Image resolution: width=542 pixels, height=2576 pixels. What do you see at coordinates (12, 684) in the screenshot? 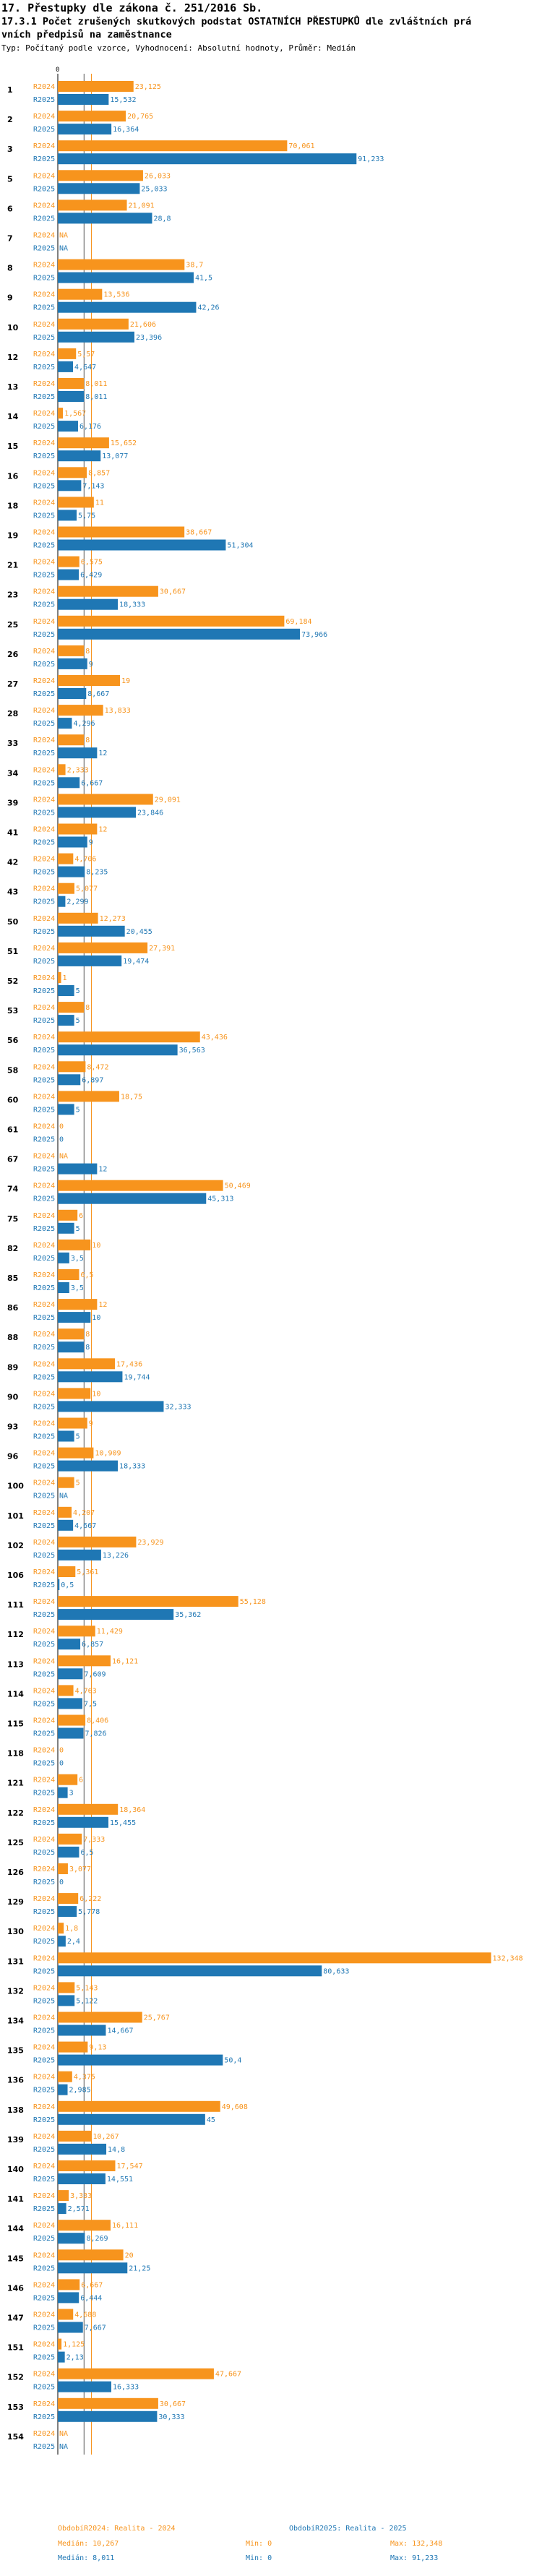
I see `category-label: 27` at bounding box center [12, 684].